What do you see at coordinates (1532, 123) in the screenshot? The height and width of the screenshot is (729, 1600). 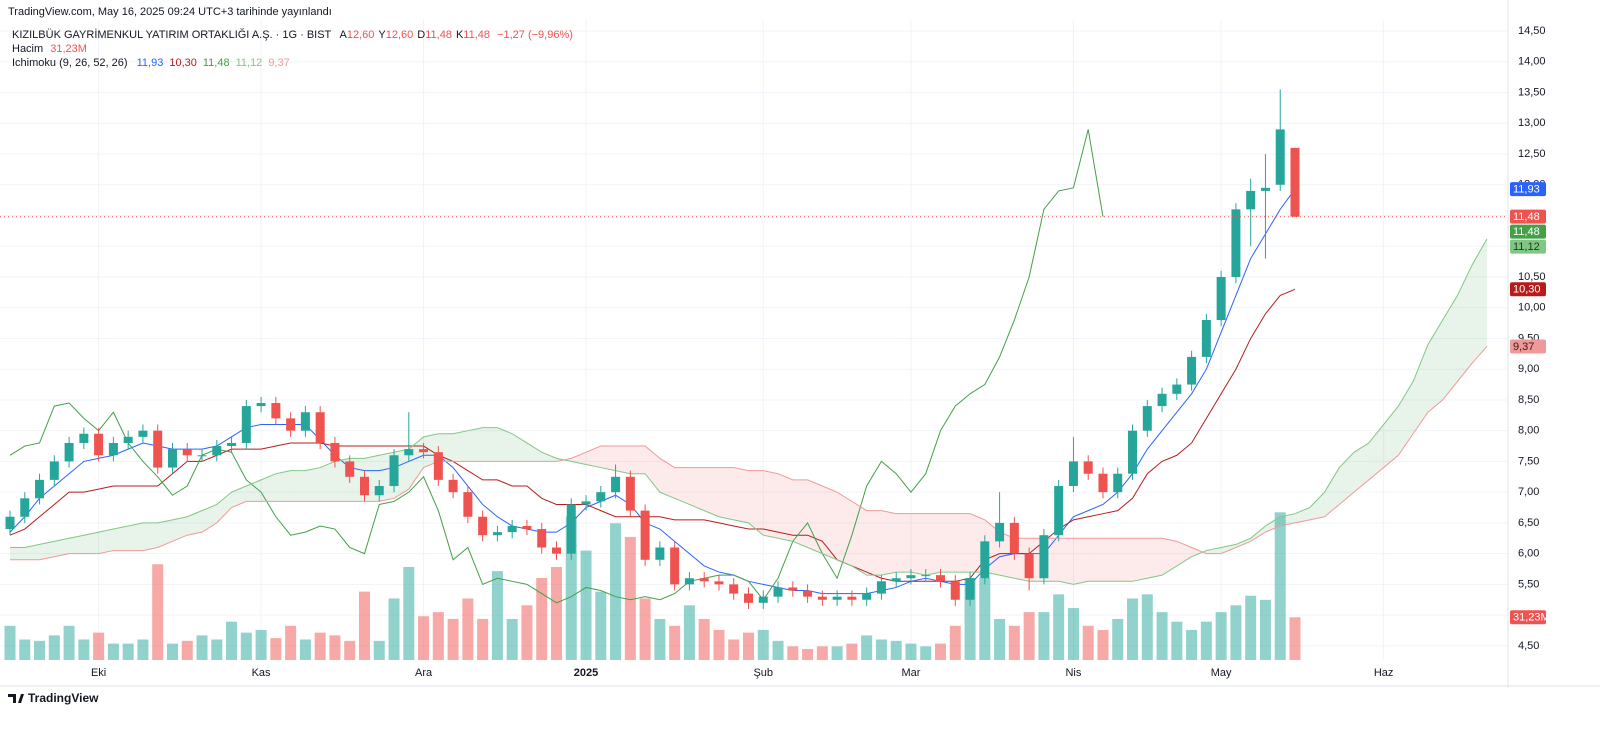 I see `y-tick-label: 13,00` at bounding box center [1532, 123].